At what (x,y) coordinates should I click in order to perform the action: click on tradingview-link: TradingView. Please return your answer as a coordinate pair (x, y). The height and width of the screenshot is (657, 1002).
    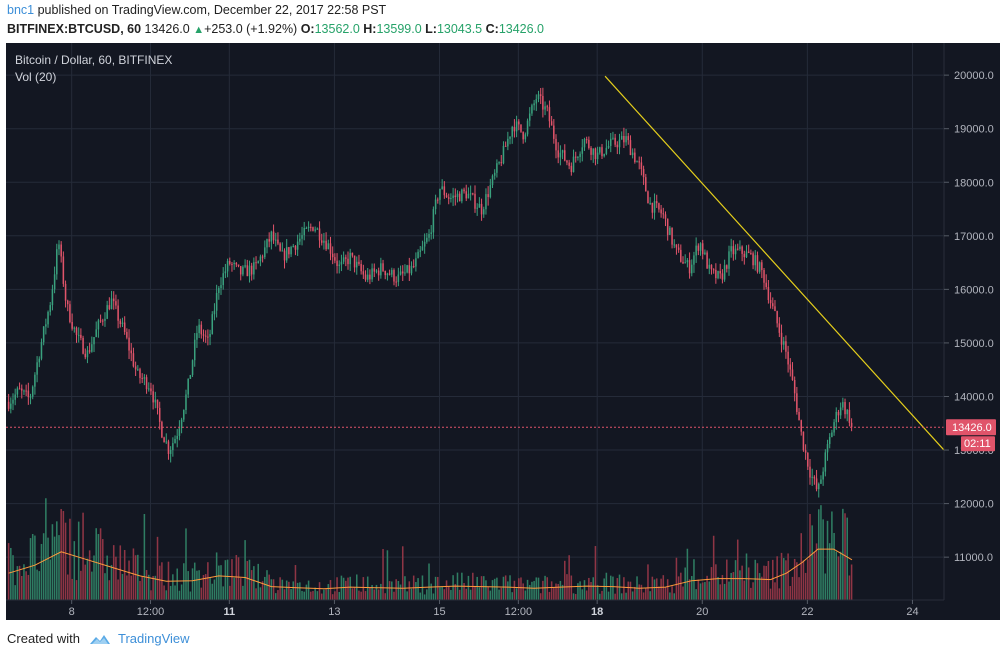
    Looking at the image, I should click on (153, 638).